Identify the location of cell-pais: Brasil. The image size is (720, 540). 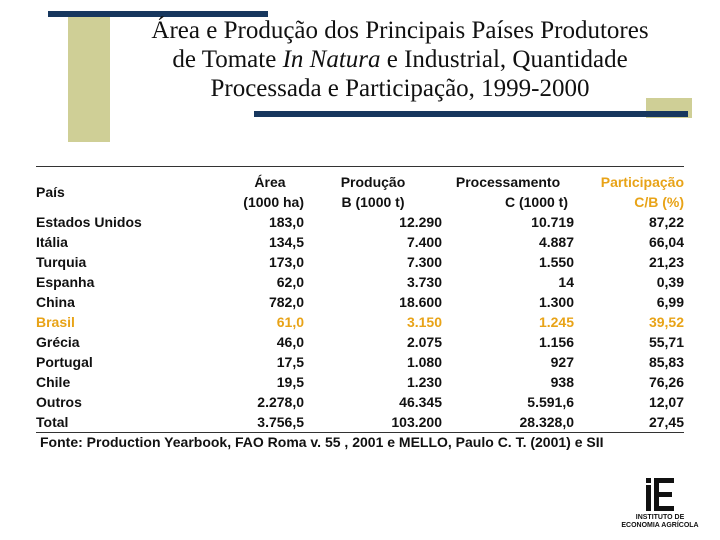
(55, 322).